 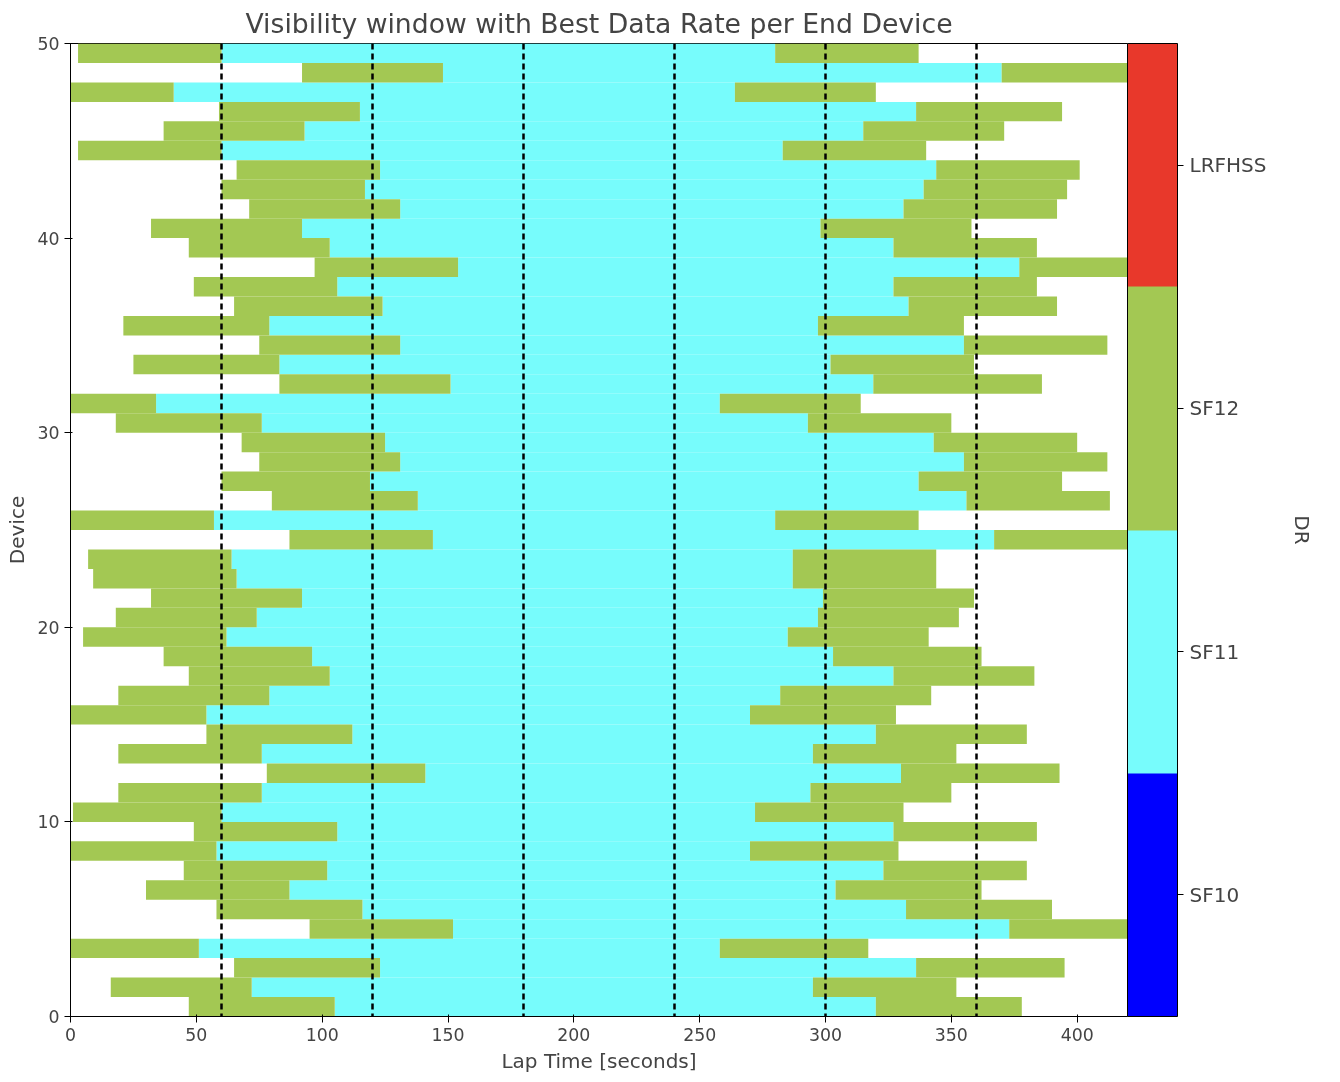 I want to click on x-axis-title: Lap Time [seconds], so click(x=599, y=1060).